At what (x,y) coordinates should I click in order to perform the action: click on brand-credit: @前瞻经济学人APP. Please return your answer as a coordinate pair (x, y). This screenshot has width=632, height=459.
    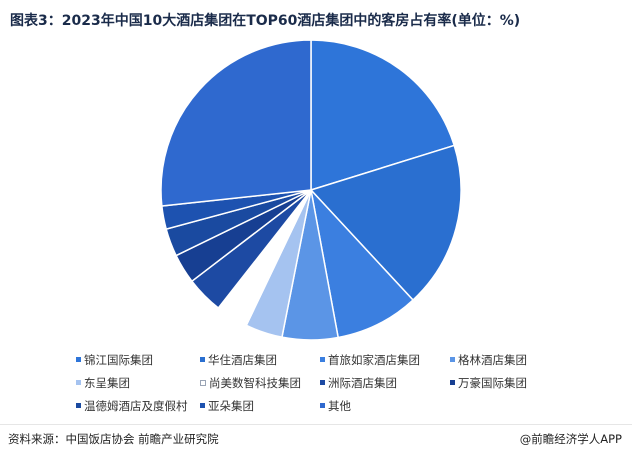
    Looking at the image, I should click on (570, 439).